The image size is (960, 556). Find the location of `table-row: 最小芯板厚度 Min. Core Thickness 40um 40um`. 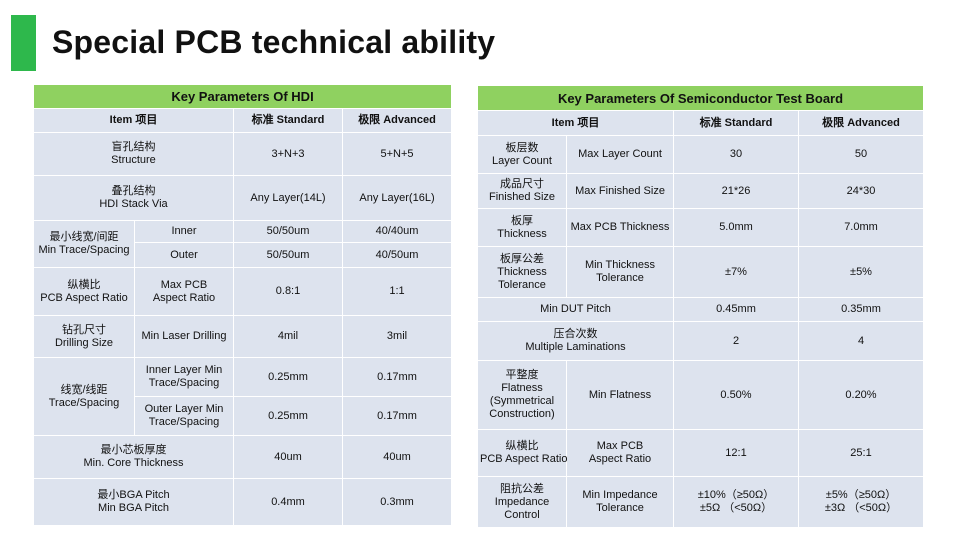

table-row: 最小芯板厚度 Min. Core Thickness 40um 40um is located at coordinates (243, 457).